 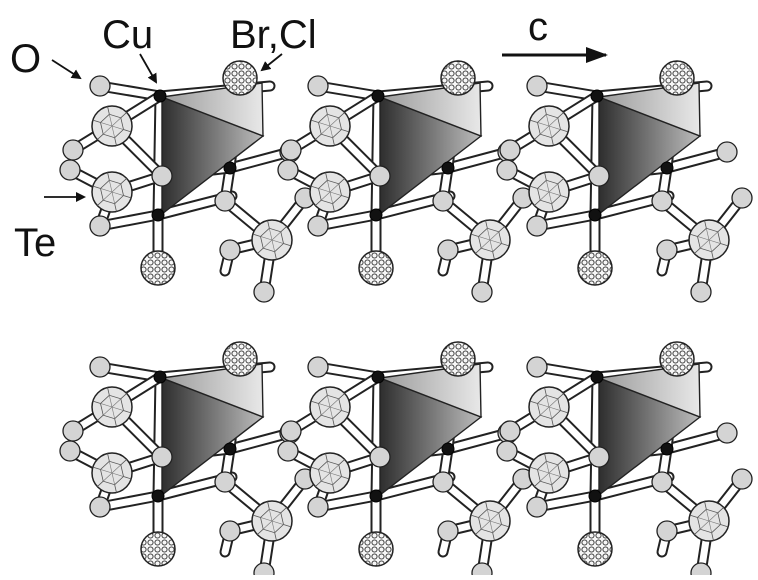 What do you see at coordinates (127, 35) in the screenshot?
I see `label-copper: Cu` at bounding box center [127, 35].